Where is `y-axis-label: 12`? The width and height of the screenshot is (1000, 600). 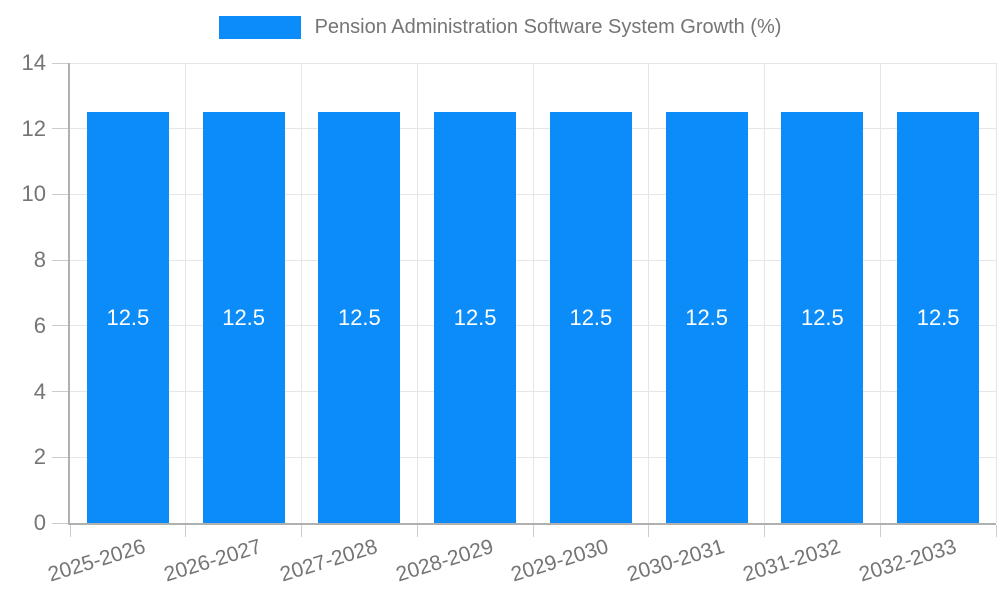 y-axis-label: 12 is located at coordinates (33, 128).